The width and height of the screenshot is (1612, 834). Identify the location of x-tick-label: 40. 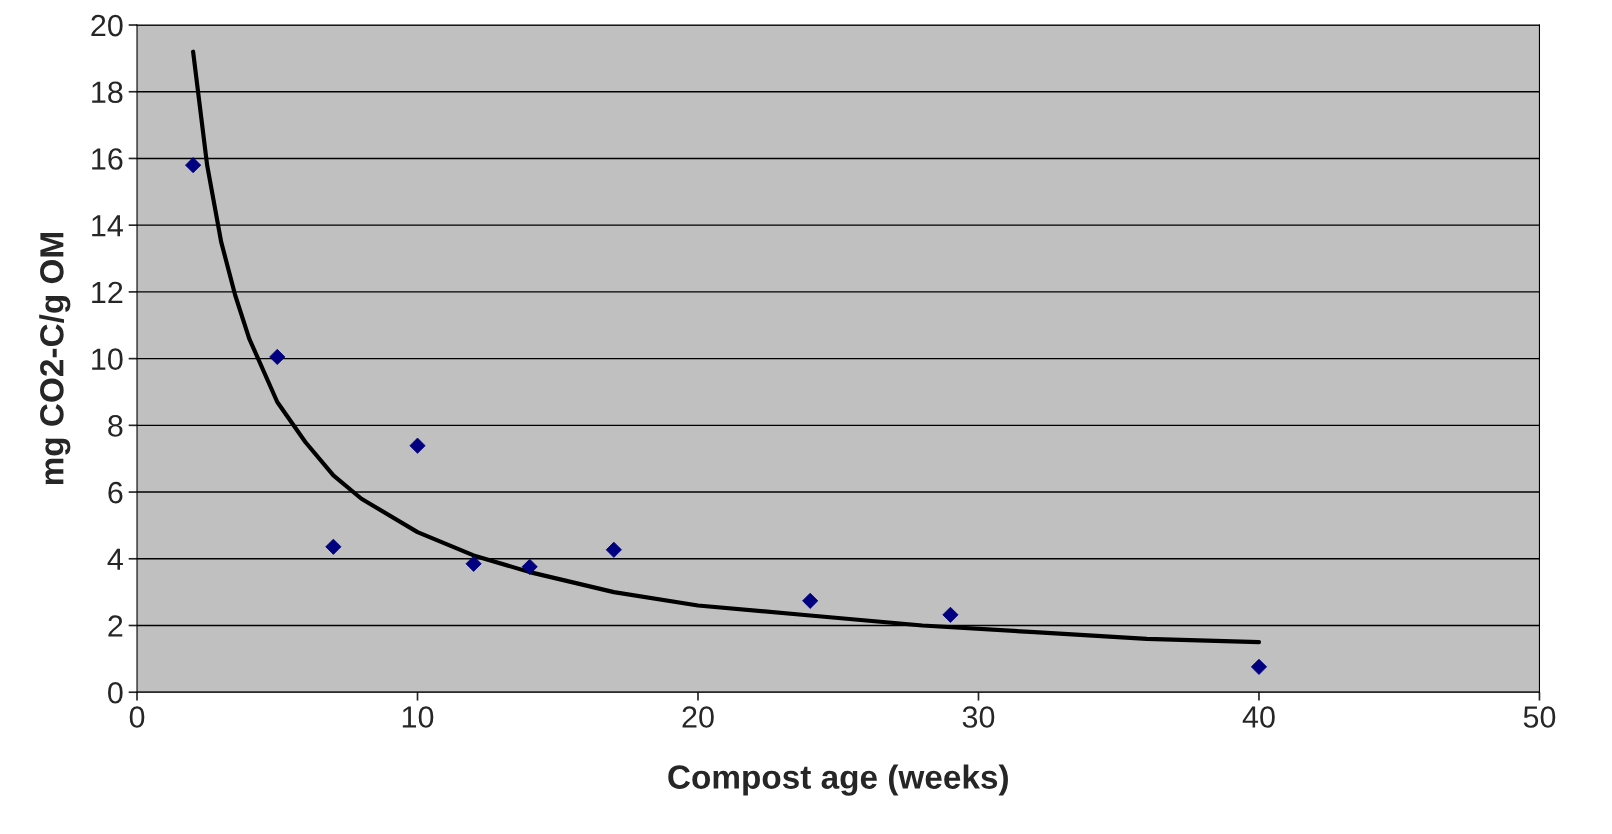
(1258, 717).